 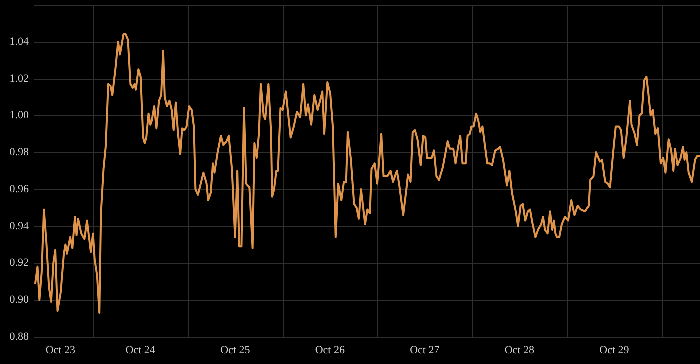 I want to click on y-tick-label: 0.88, so click(x=20, y=337).